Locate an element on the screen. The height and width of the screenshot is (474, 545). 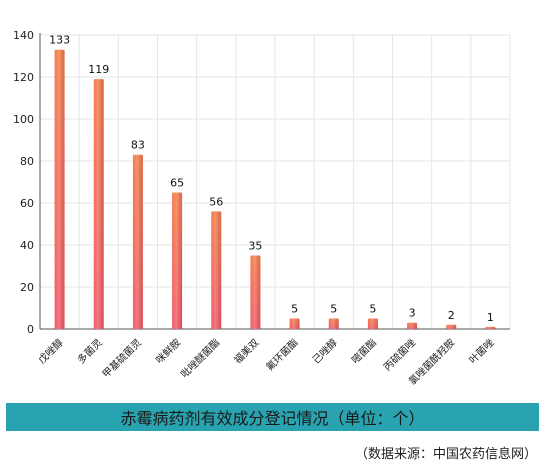
x-tick-label: 氟环菌酯 is located at coordinates (281, 354).